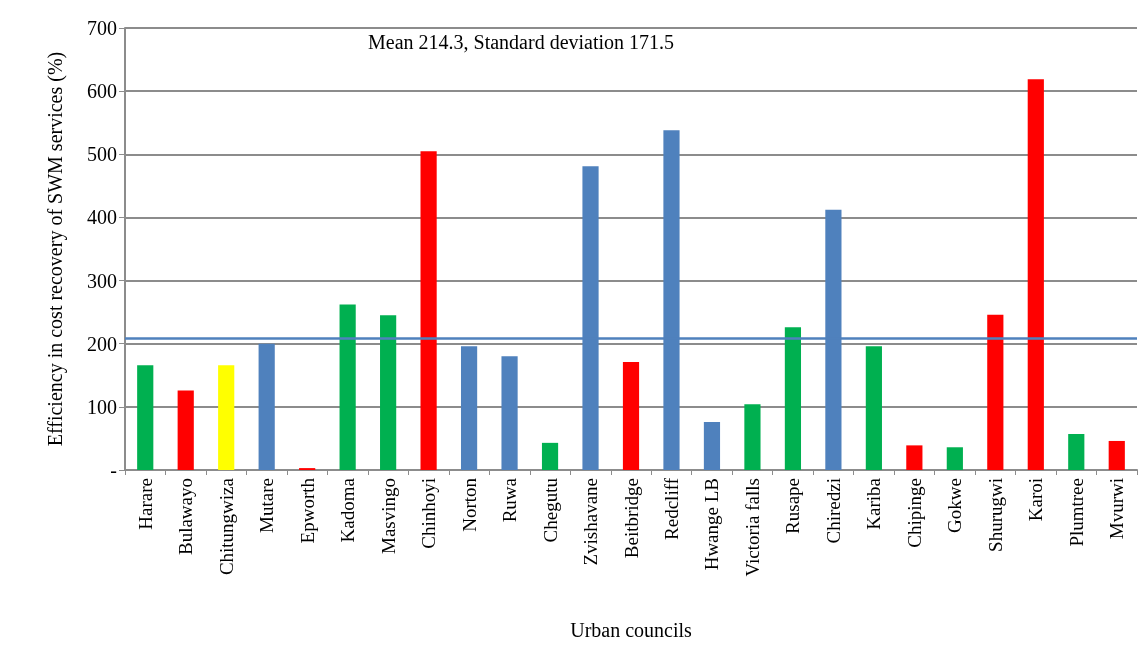 This screenshot has height=666, width=1139. Describe the element at coordinates (55, 249) in the screenshot. I see `y-axis-title: Efficiency in cost recovery of SWM services (%)` at that location.